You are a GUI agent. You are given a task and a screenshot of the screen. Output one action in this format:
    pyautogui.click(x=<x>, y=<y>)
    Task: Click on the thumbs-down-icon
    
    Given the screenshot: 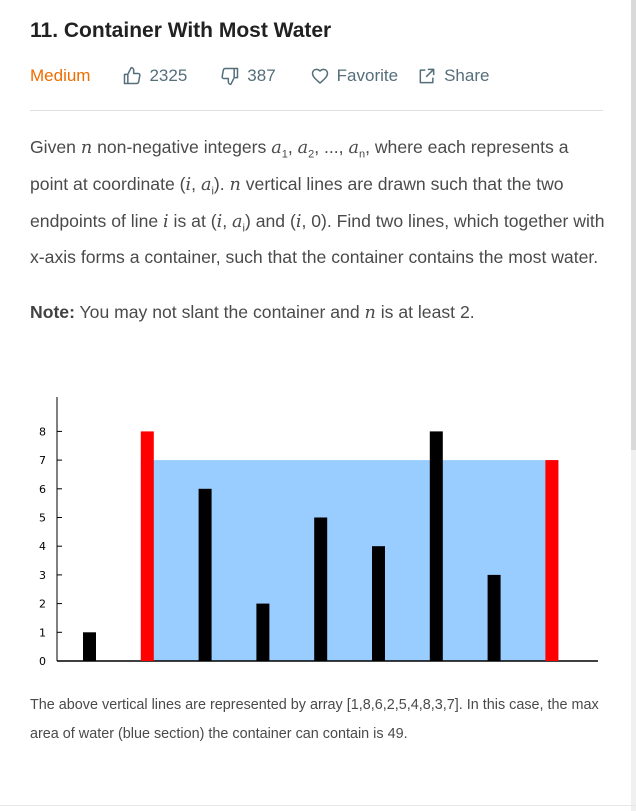 What is the action you would take?
    pyautogui.click(x=230, y=76)
    